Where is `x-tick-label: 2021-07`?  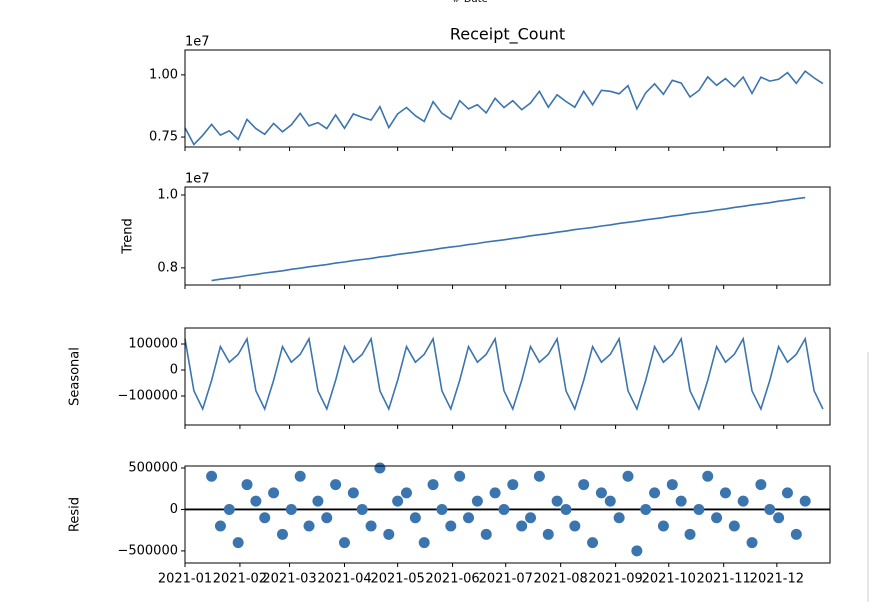 x-tick-label: 2021-07 is located at coordinates (506, 579).